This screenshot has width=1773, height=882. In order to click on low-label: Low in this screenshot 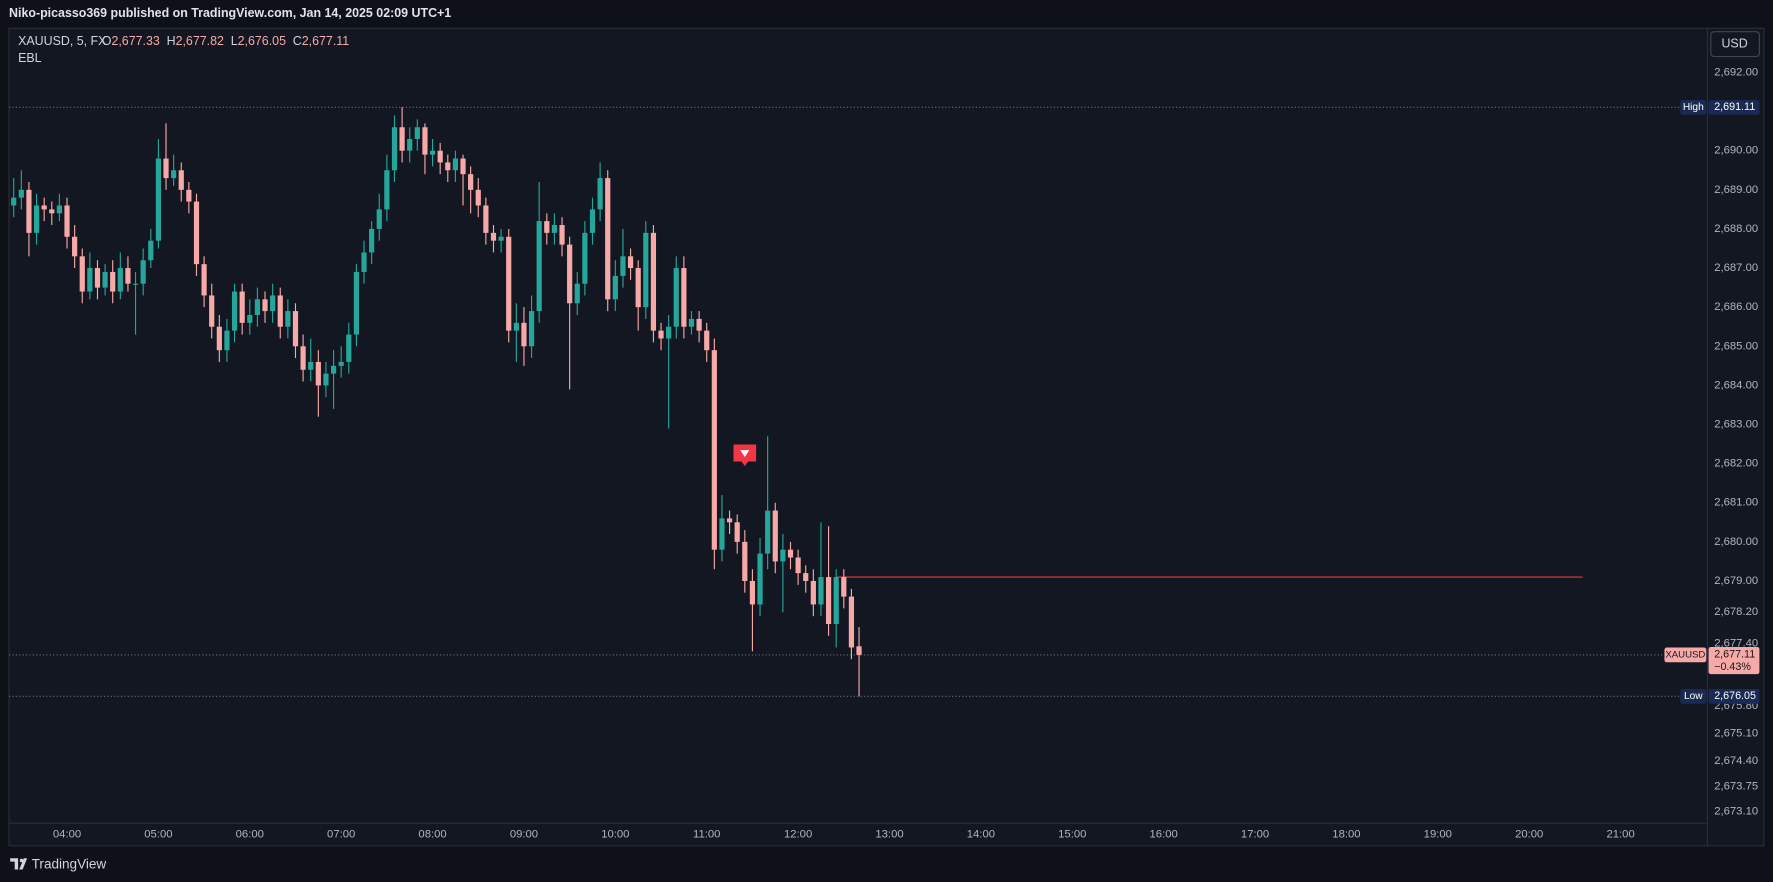, I will do `click(1693, 696)`.